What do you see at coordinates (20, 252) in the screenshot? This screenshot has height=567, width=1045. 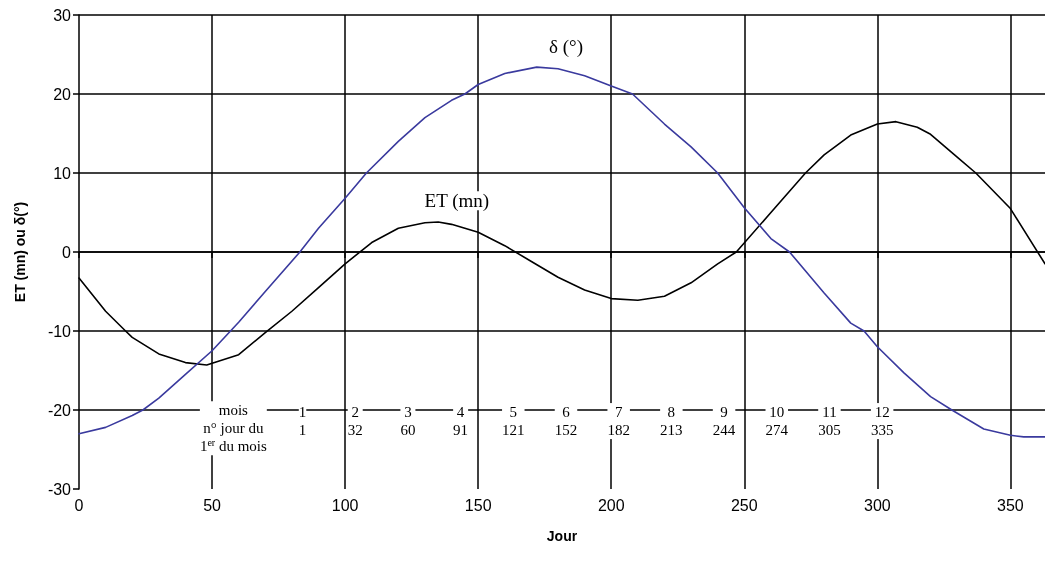 I see `y-axis-title: ET (mn) ou δ(°)` at bounding box center [20, 252].